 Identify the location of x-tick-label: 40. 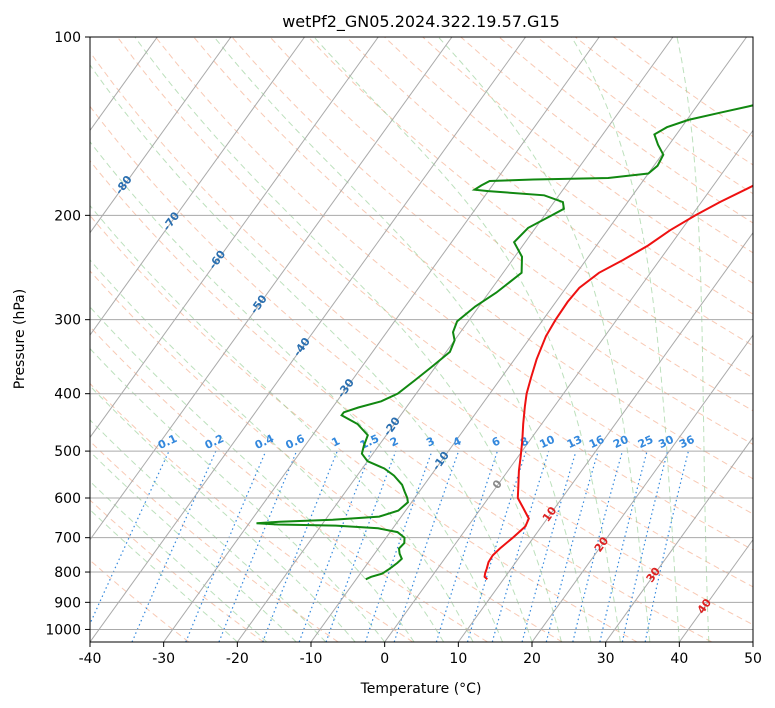
(679, 659).